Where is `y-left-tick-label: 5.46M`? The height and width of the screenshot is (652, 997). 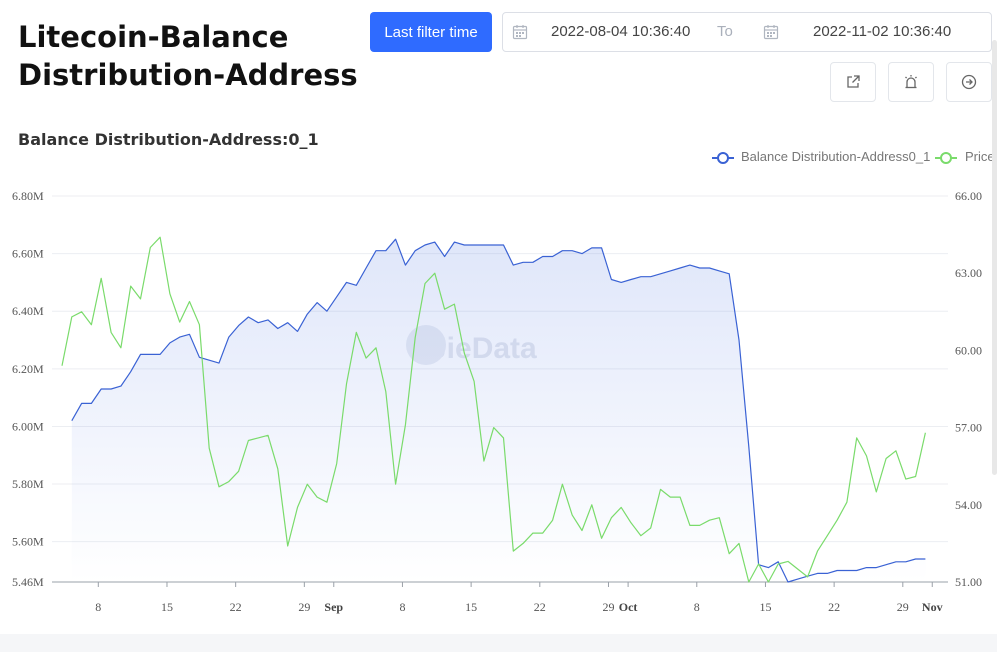 y-left-tick-label: 5.46M is located at coordinates (28, 582).